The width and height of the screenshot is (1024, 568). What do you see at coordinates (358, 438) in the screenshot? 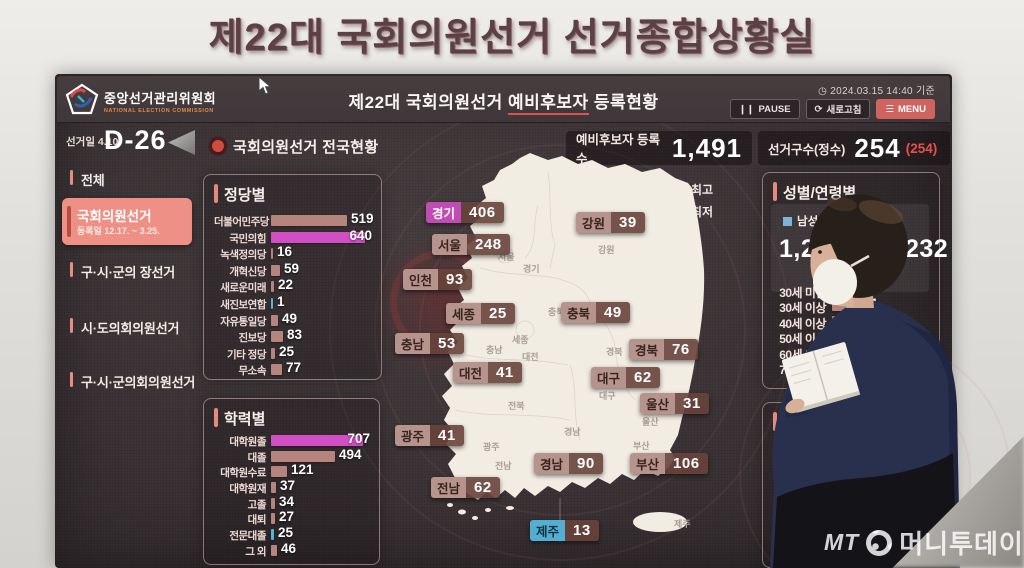
I see `chart-value: 707` at bounding box center [358, 438].